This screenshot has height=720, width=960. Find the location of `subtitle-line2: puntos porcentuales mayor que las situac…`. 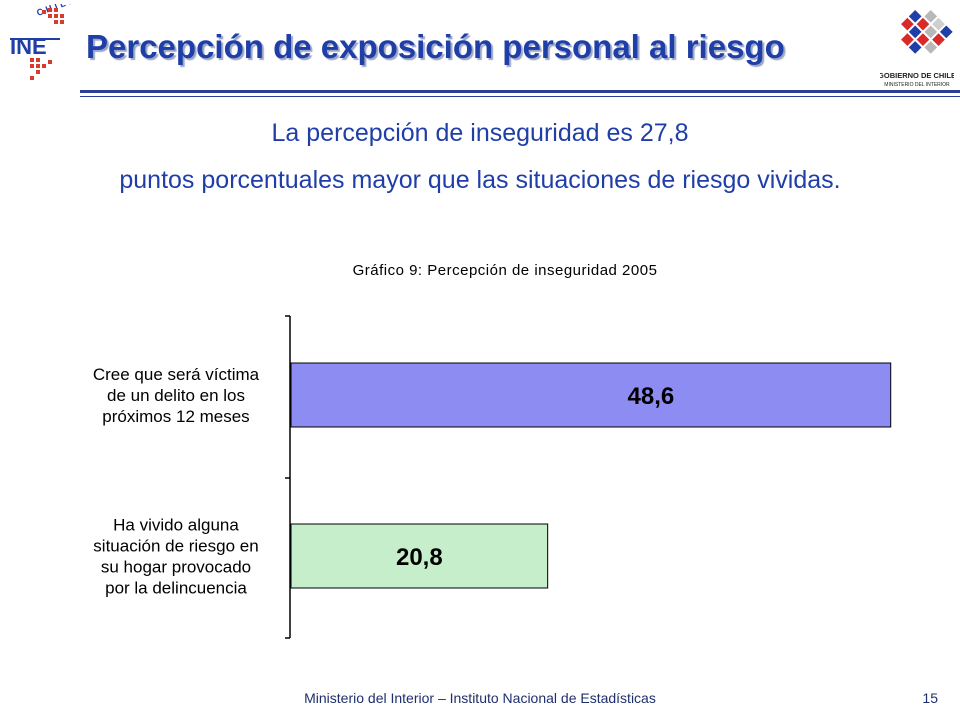

subtitle-line2: puntos porcentuales mayor que las situac… is located at coordinates (480, 180).